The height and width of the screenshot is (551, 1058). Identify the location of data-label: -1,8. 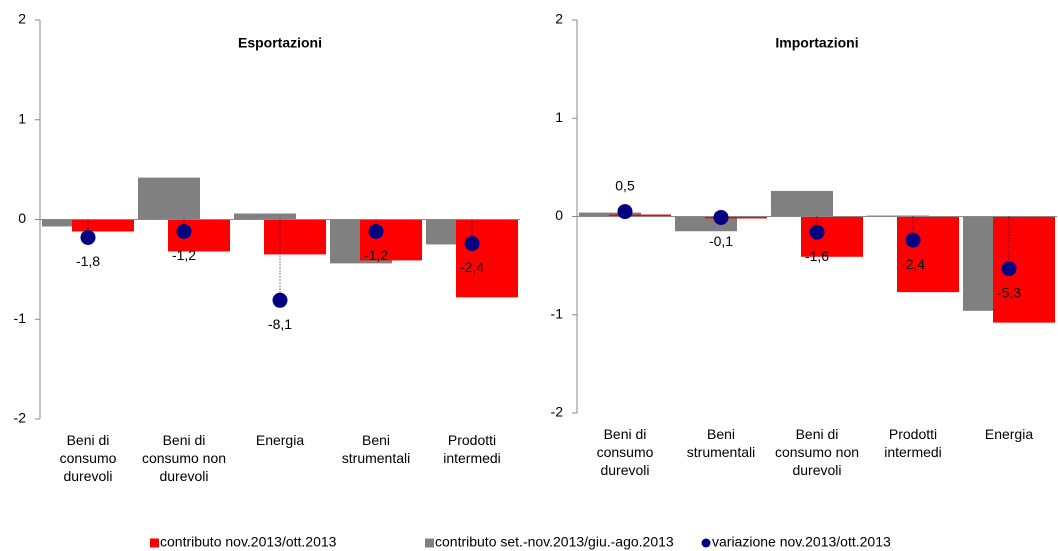
(88, 261).